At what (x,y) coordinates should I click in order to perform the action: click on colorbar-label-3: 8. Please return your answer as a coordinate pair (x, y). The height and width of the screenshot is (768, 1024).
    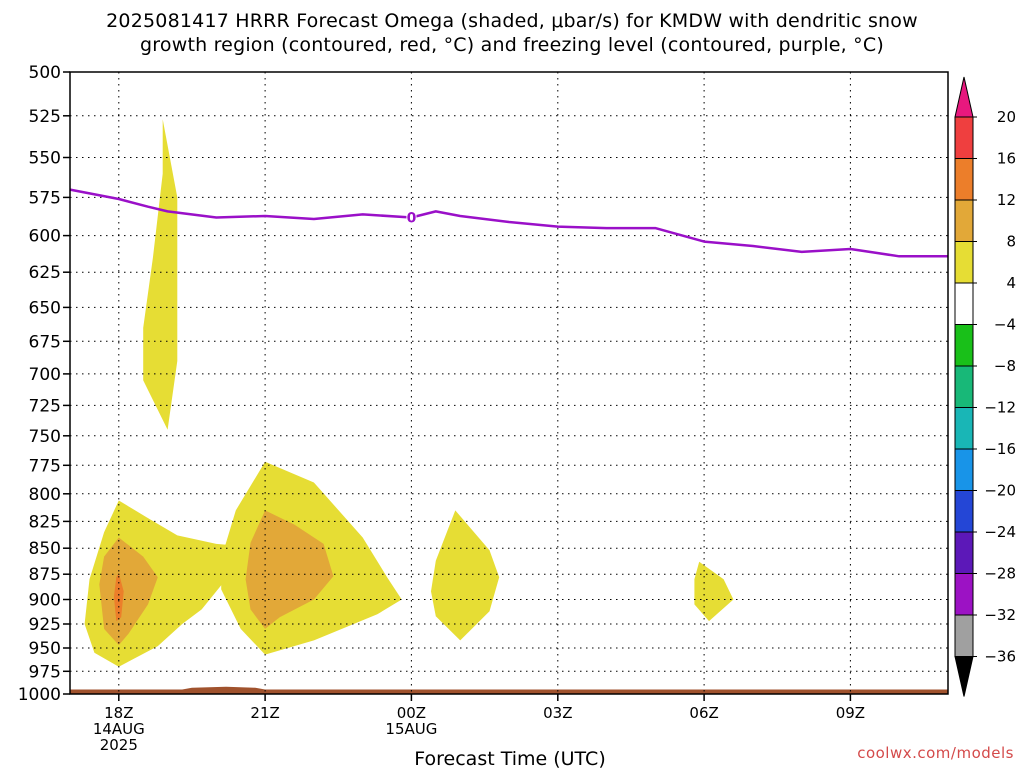
    Looking at the image, I should click on (1011, 242).